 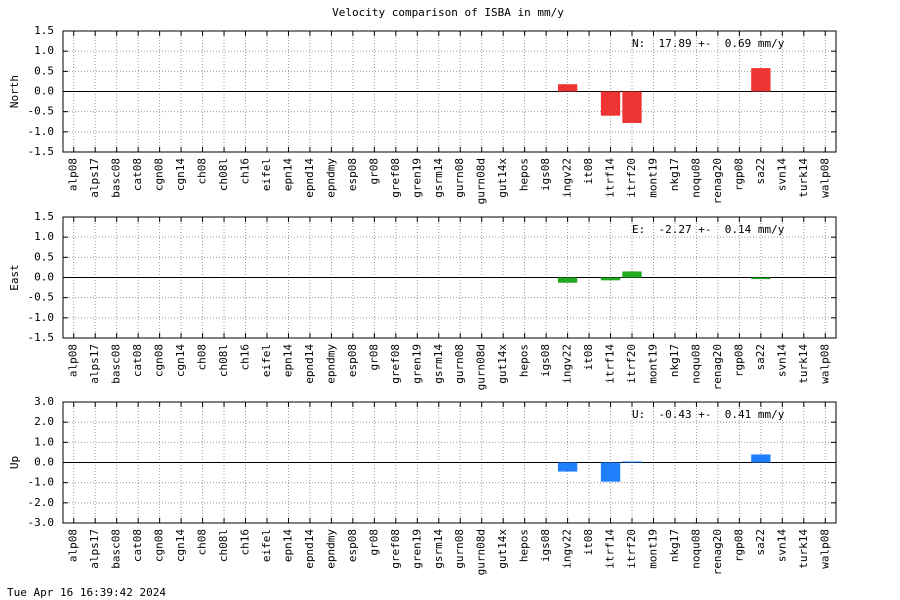 I want to click on chart-title: Velocity comparison of ISBA in mm/y, so click(x=448, y=12).